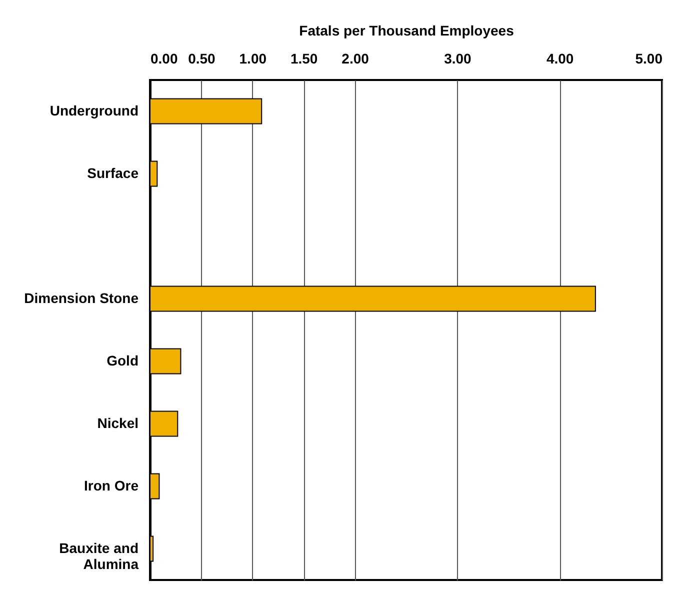 This screenshot has width=680, height=591. Describe the element at coordinates (406, 30) in the screenshot. I see `x-axis-title: Fatals per Thousand Employees` at that location.